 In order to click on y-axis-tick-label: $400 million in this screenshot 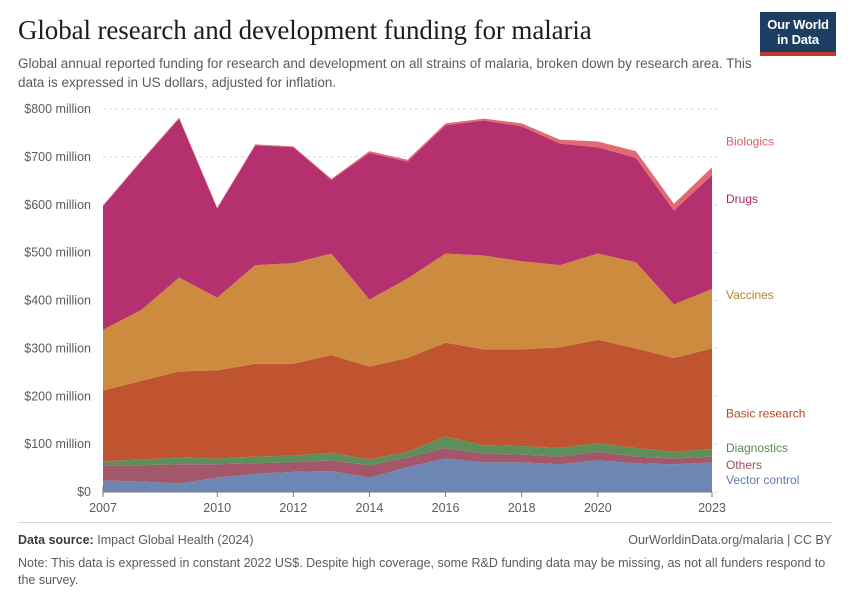, I will do `click(57, 301)`.